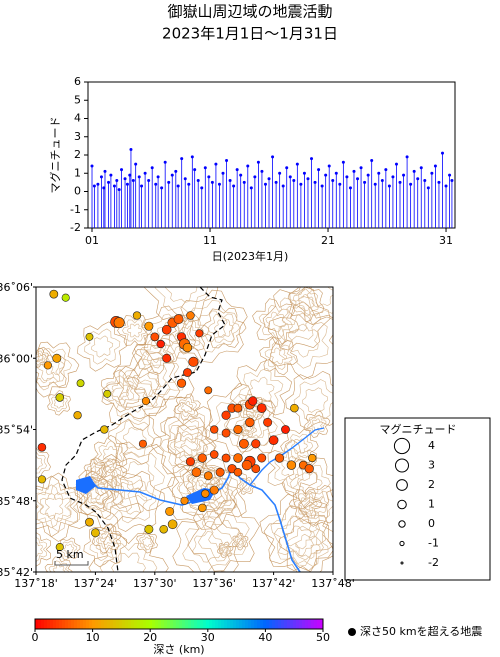  Describe the element at coordinates (208, 637) in the screenshot. I see `colorbar-tick-label: 30` at that location.